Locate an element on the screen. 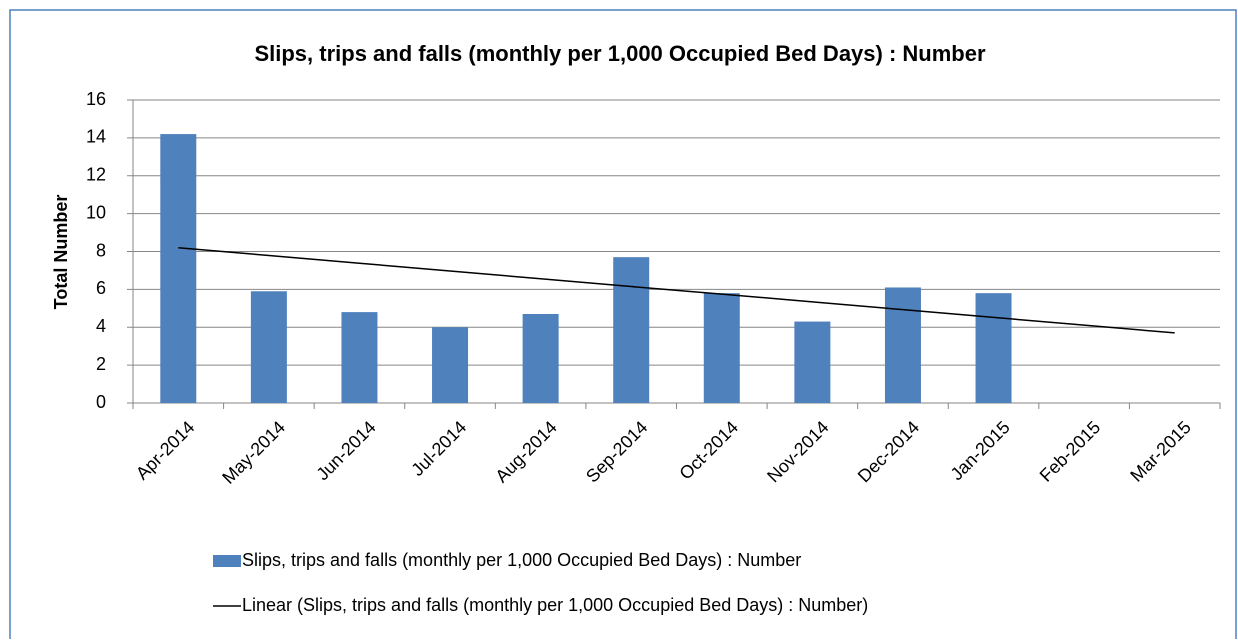 This screenshot has height=644, width=1238. y-tick-label: 6 is located at coordinates (101, 288).